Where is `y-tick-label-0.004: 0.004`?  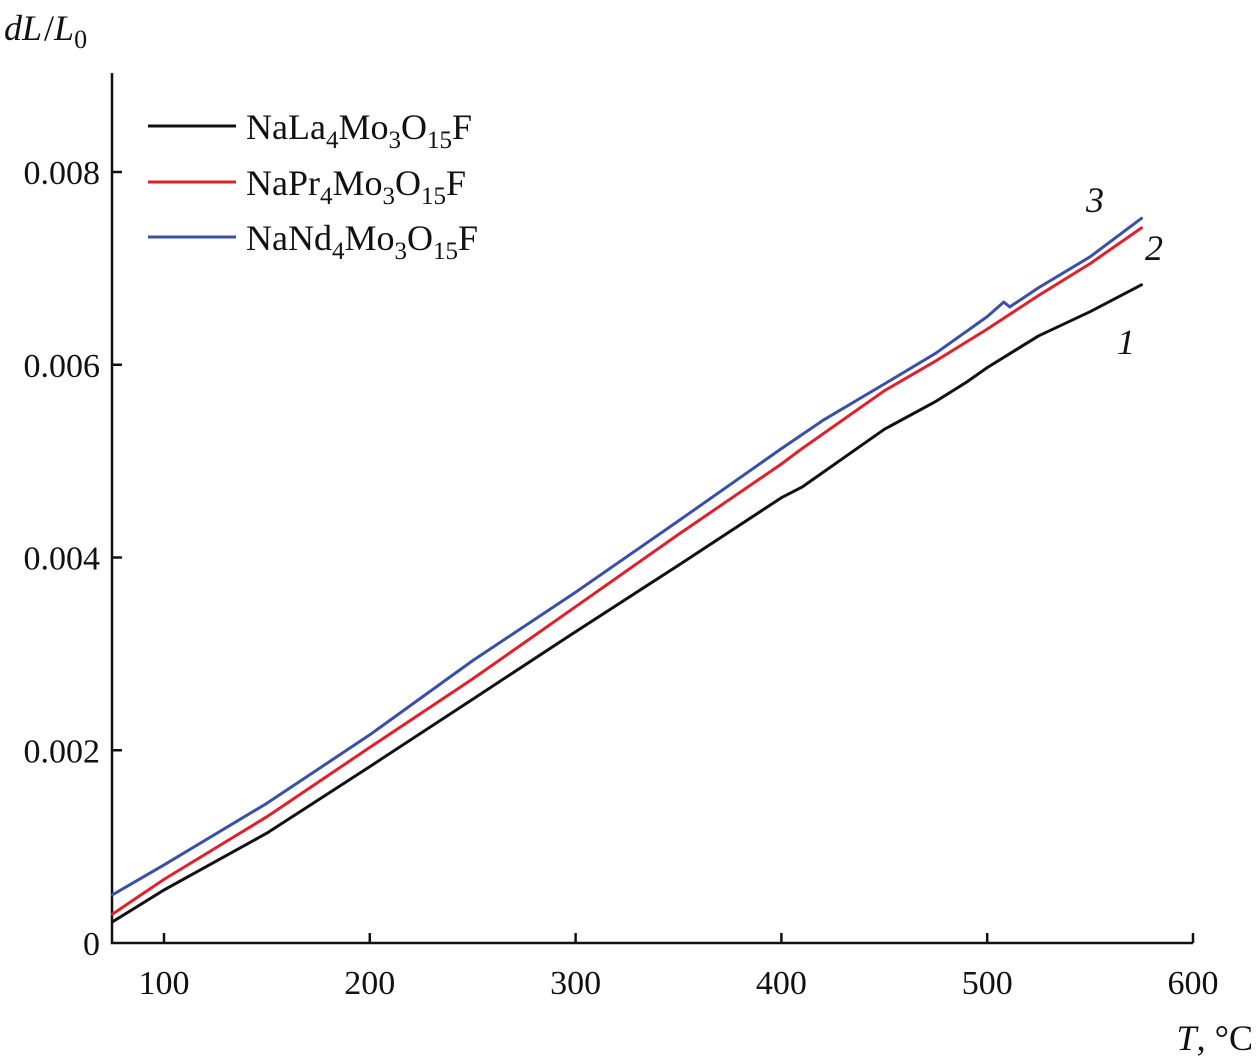 y-tick-label-0.004: 0.004 is located at coordinates (62, 559).